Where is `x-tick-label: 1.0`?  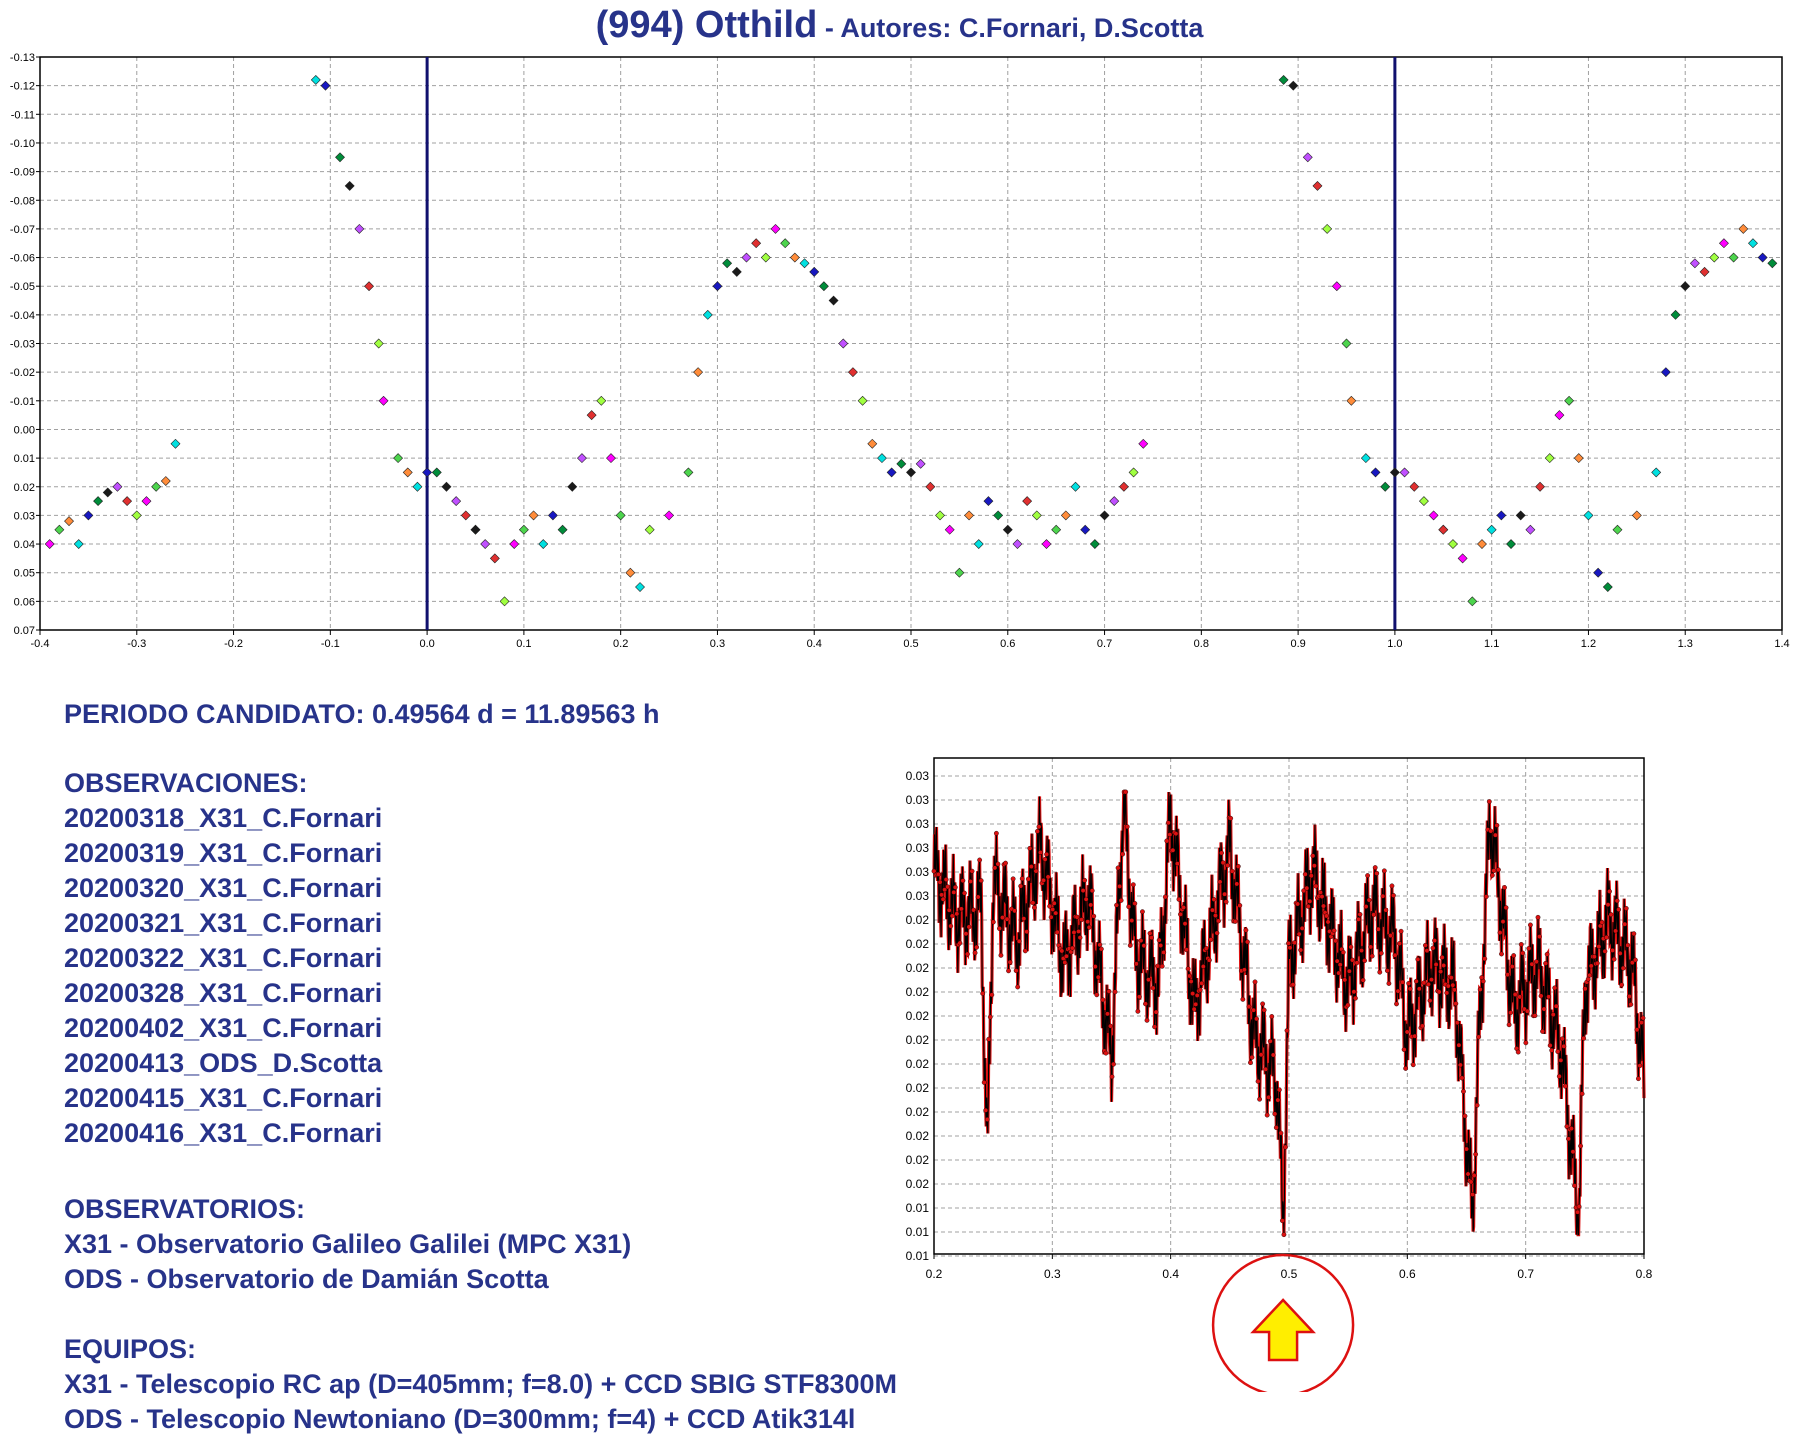 x-tick-label: 1.0 is located at coordinates (1394, 644).